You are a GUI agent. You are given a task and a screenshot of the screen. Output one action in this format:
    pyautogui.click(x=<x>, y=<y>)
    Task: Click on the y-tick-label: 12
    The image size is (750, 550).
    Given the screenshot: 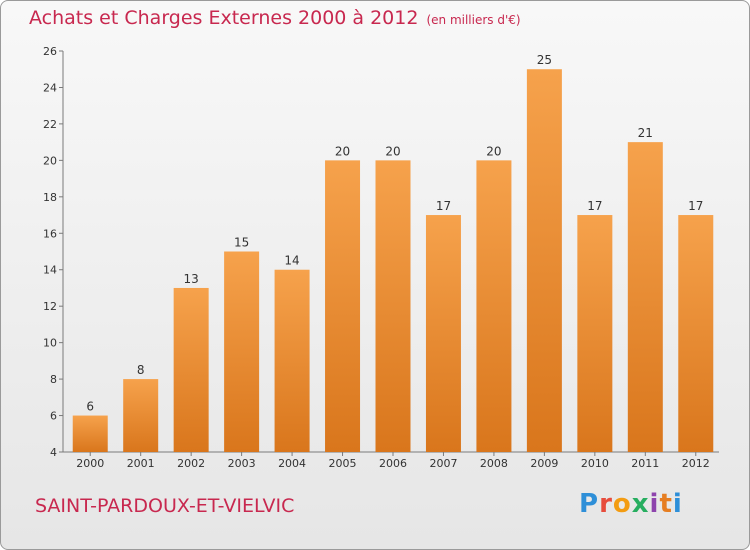 What is the action you would take?
    pyautogui.click(x=50, y=306)
    